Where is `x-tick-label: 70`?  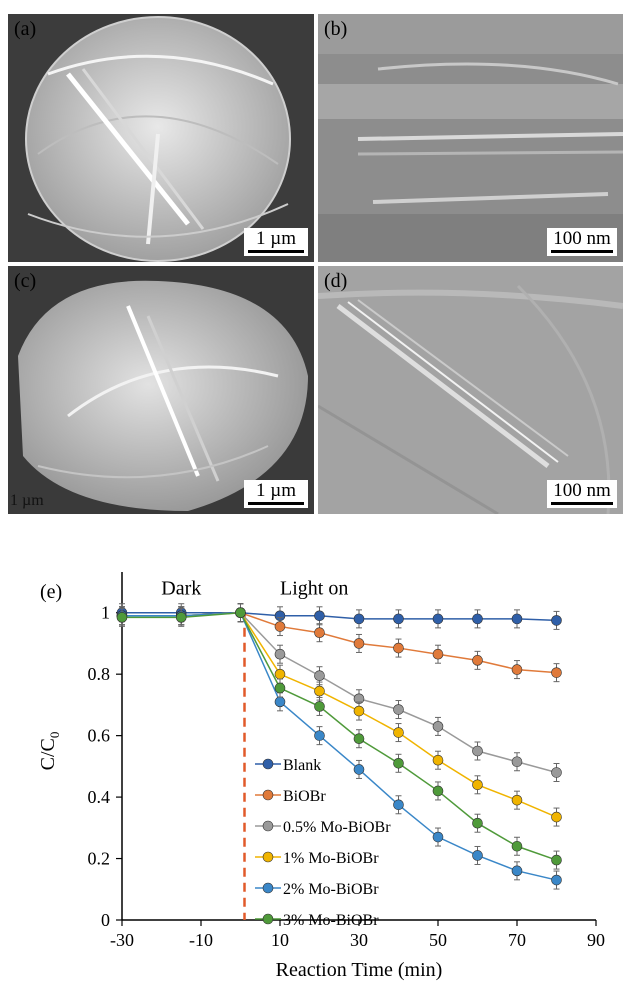 x-tick-label: 70 is located at coordinates (517, 940).